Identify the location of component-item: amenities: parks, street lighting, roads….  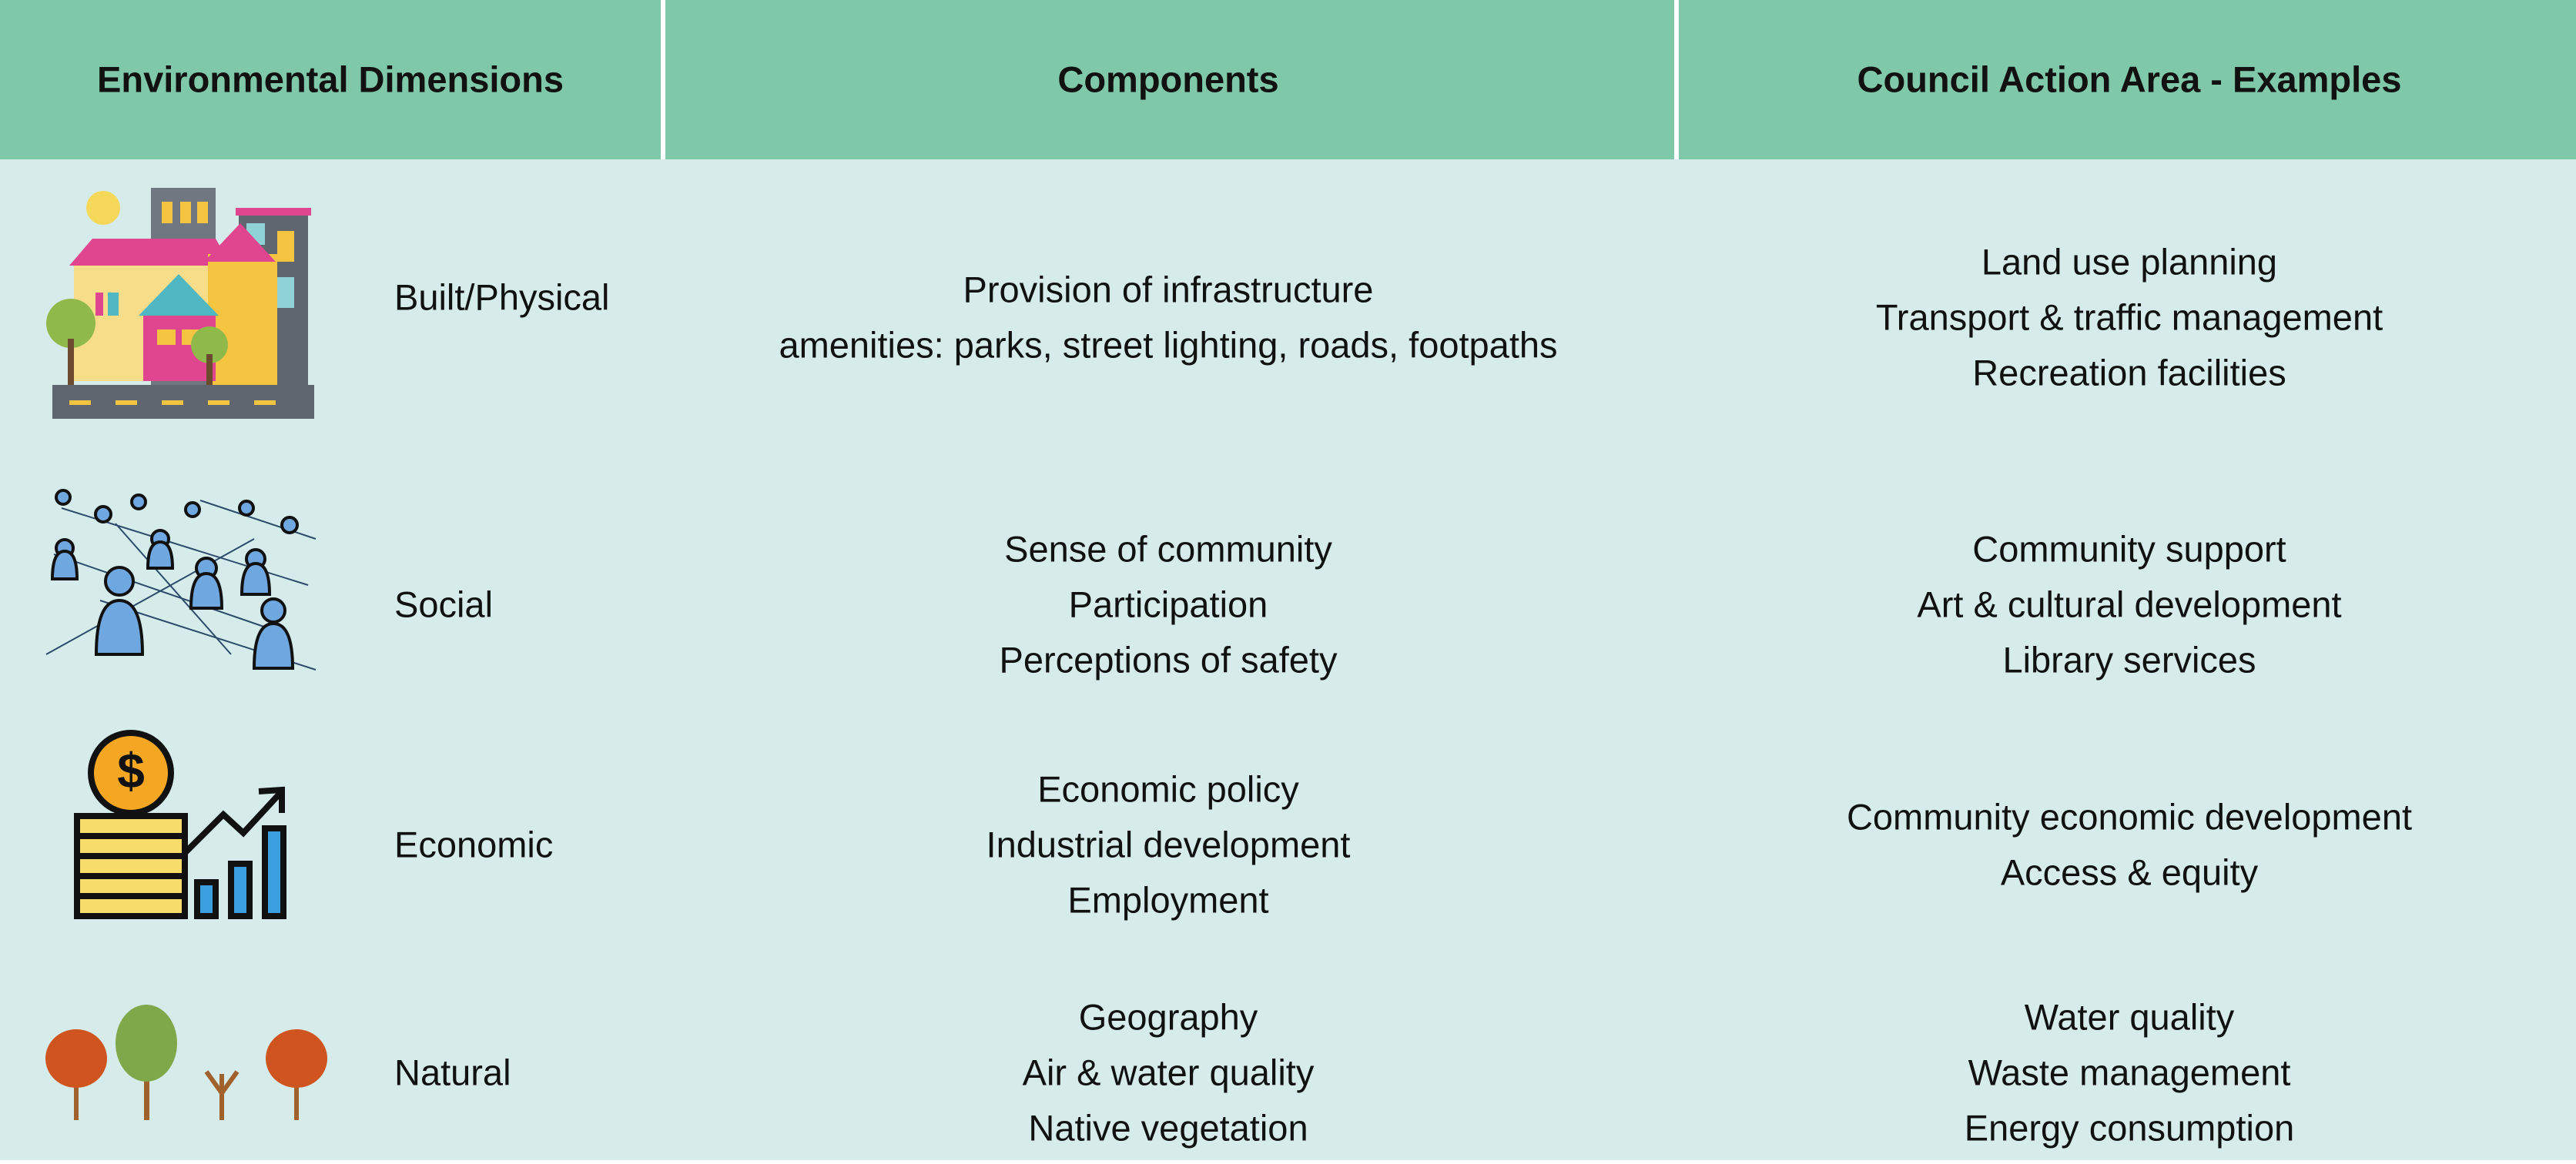
(1168, 344).